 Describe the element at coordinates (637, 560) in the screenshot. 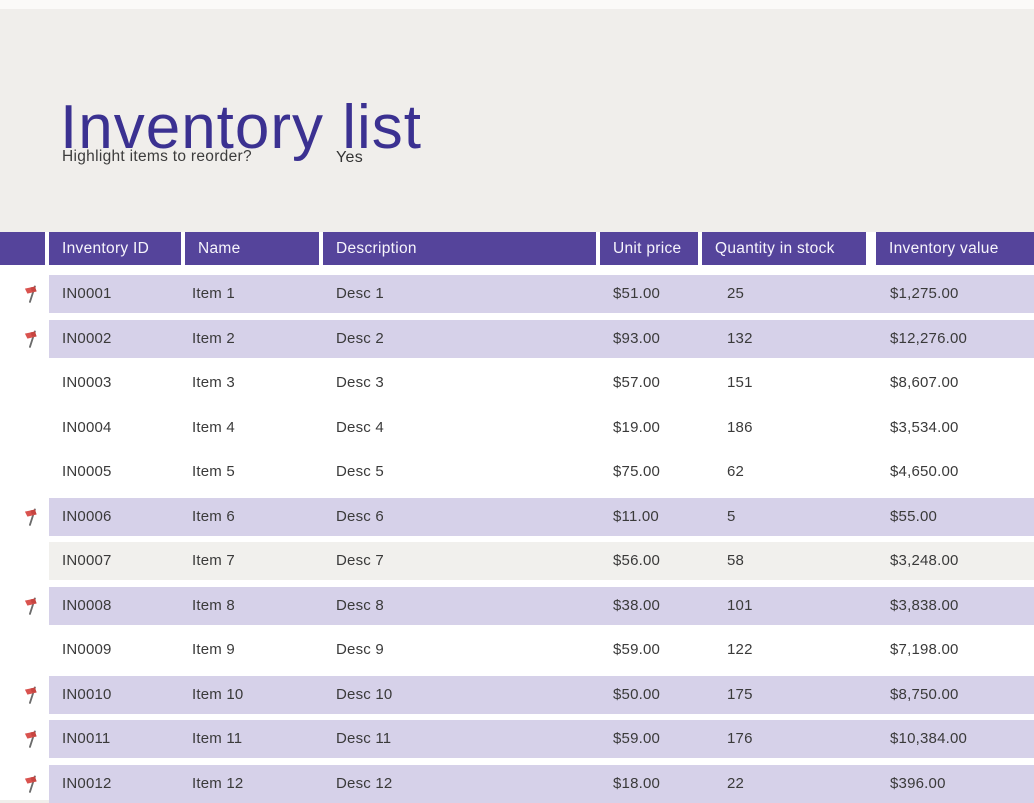

I see `cell-unit-price: $56.00` at that location.